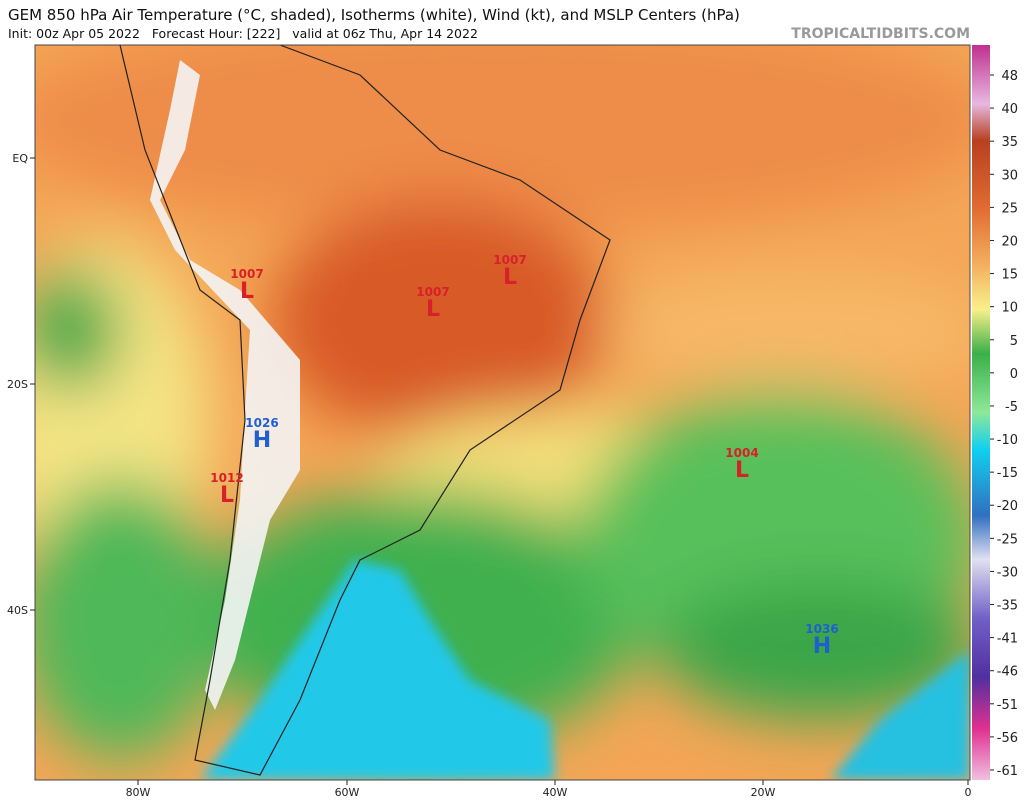 The height and width of the screenshot is (804, 1024). What do you see at coordinates (1009, 76) in the screenshot?
I see `colorbar-label: 48` at bounding box center [1009, 76].